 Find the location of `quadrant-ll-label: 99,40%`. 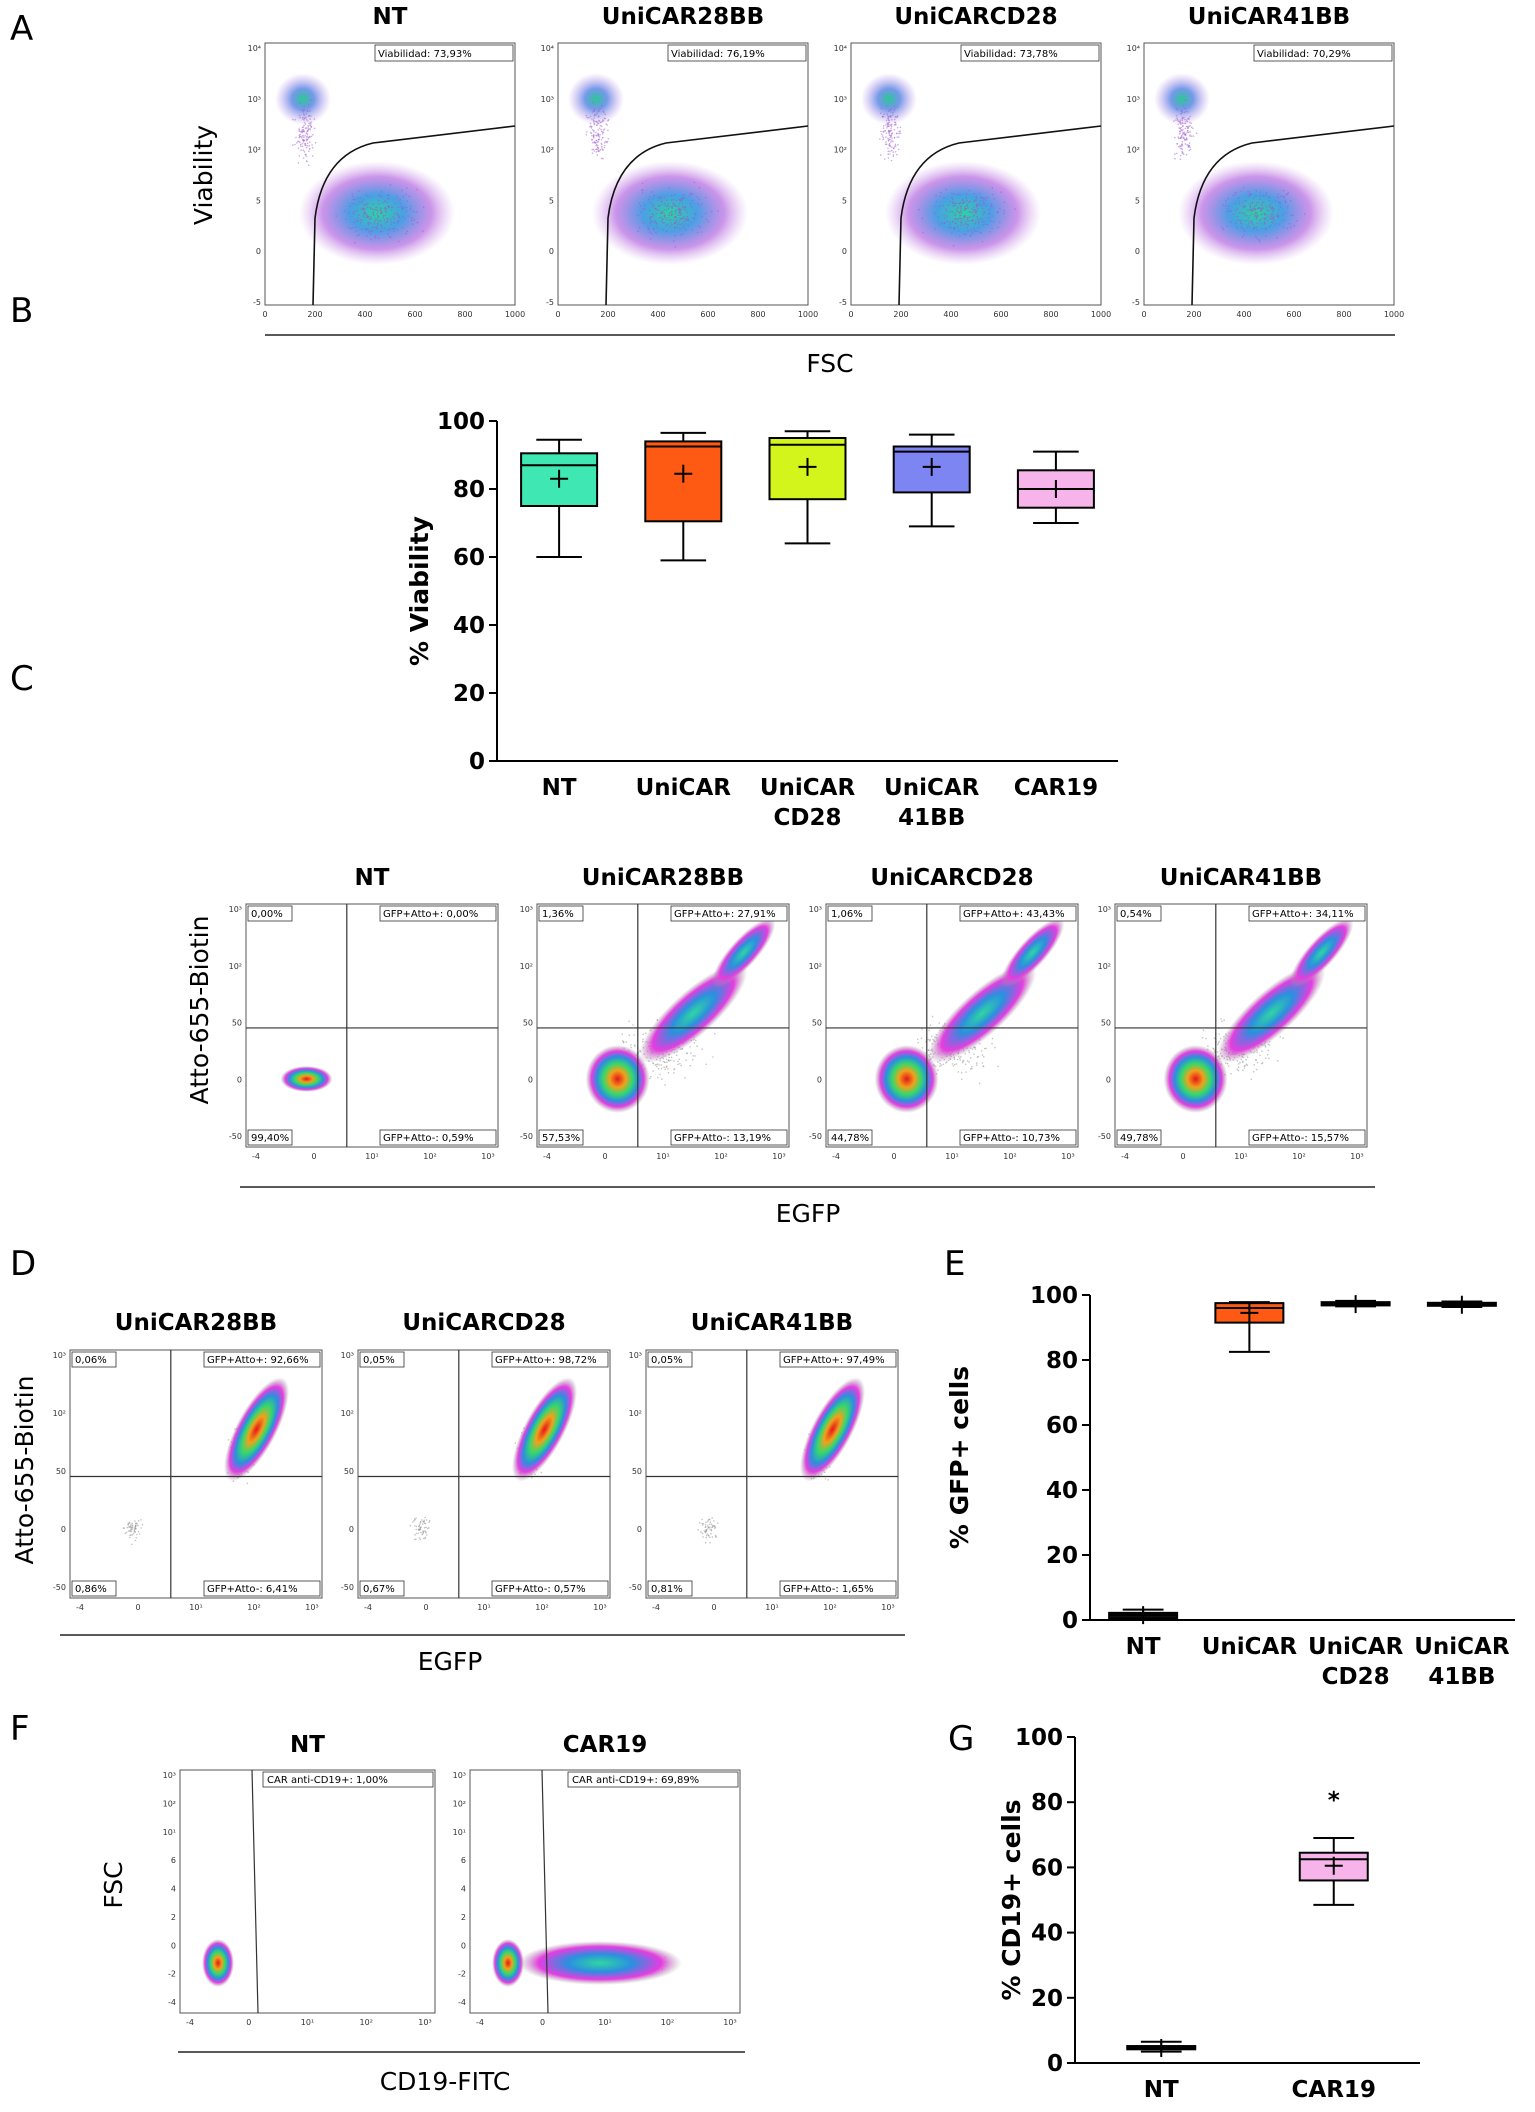

quadrant-ll-label: 99,40% is located at coordinates (270, 1138).